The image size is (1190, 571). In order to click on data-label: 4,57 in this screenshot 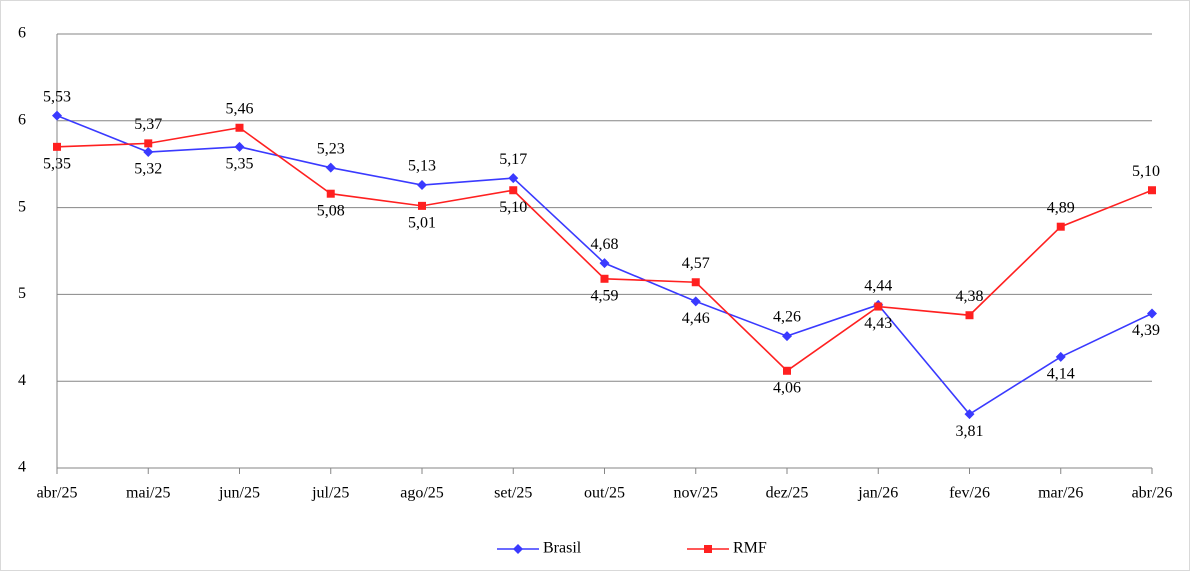, I will do `click(696, 263)`.